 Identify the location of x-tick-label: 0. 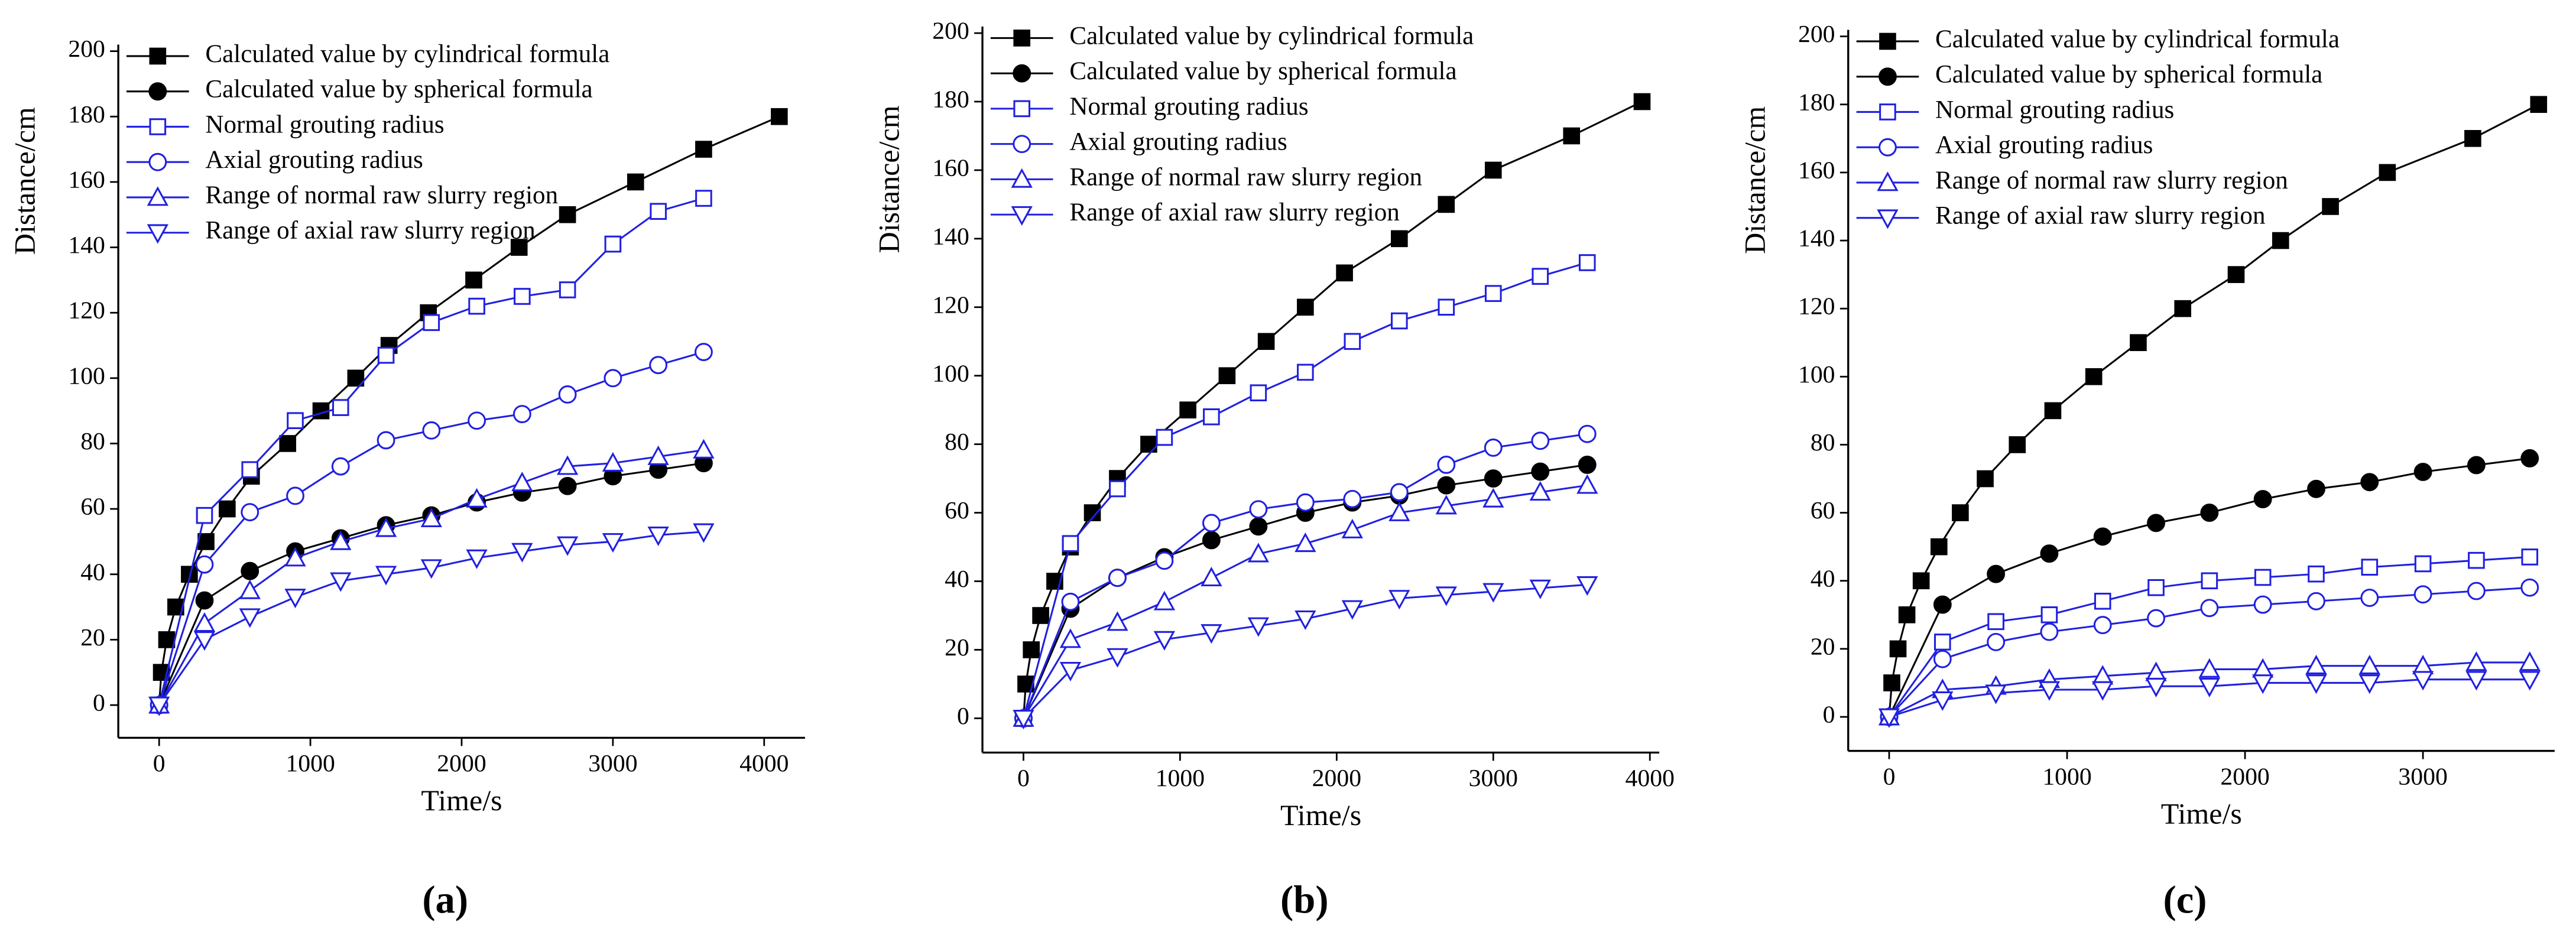
(159, 763).